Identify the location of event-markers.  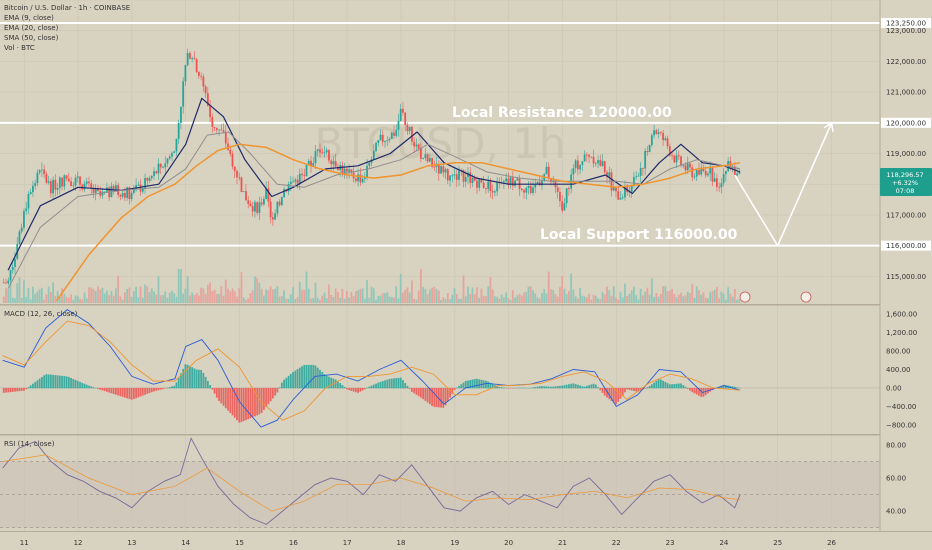
(775, 297).